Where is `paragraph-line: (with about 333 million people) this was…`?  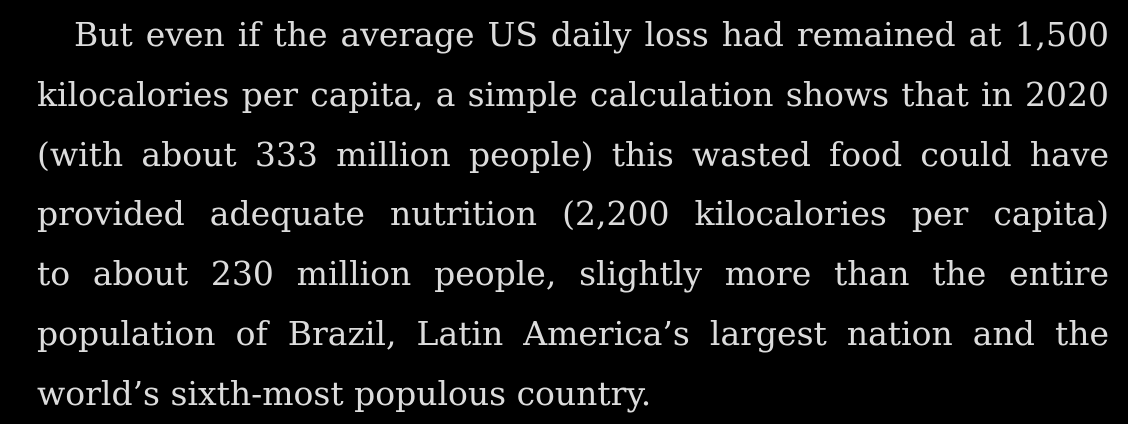
paragraph-line: (with about 333 million people) this was… is located at coordinates (573, 154).